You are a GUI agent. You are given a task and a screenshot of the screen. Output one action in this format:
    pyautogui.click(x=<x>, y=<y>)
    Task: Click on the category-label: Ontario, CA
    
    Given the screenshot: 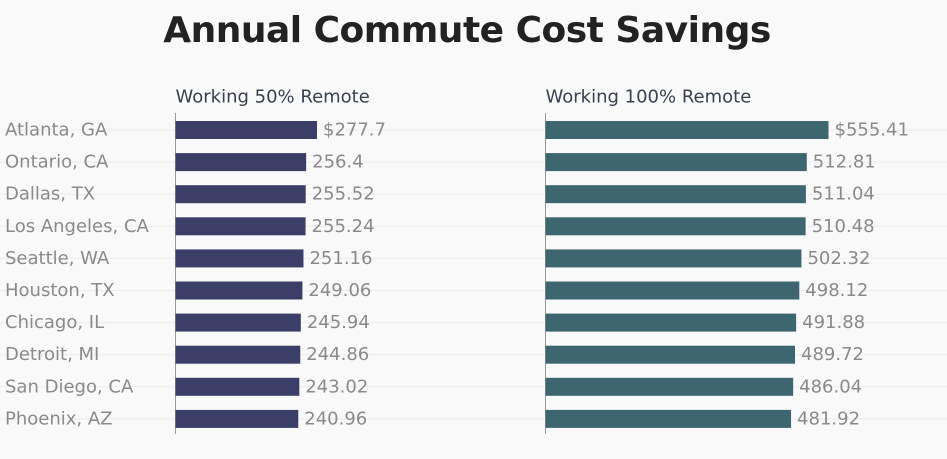 What is the action you would take?
    pyautogui.click(x=57, y=162)
    